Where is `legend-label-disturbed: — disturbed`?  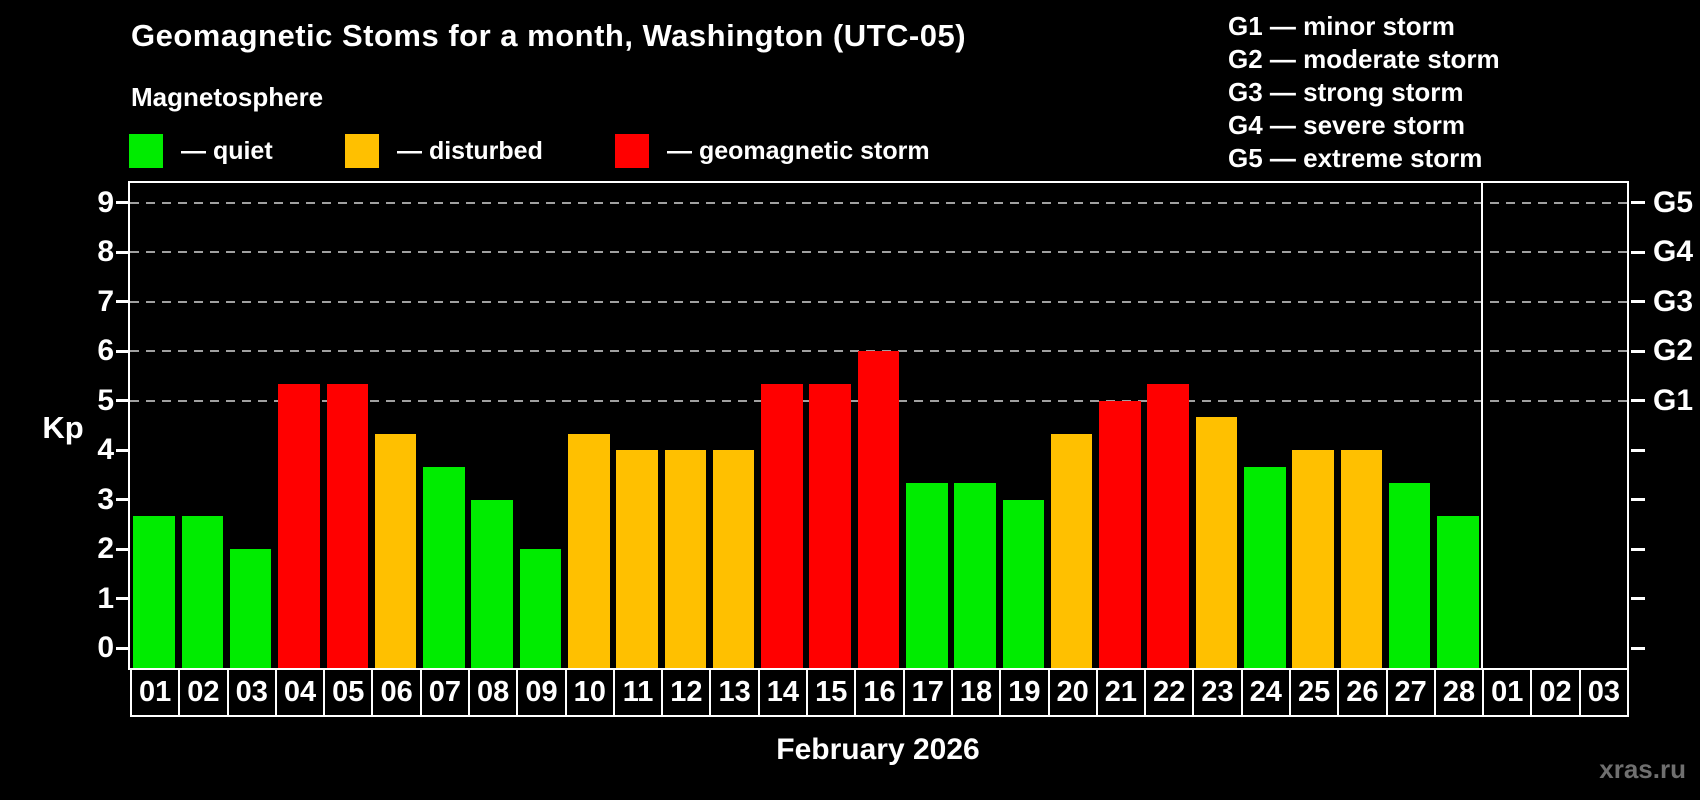
legend-label-disturbed: — disturbed is located at coordinates (470, 151).